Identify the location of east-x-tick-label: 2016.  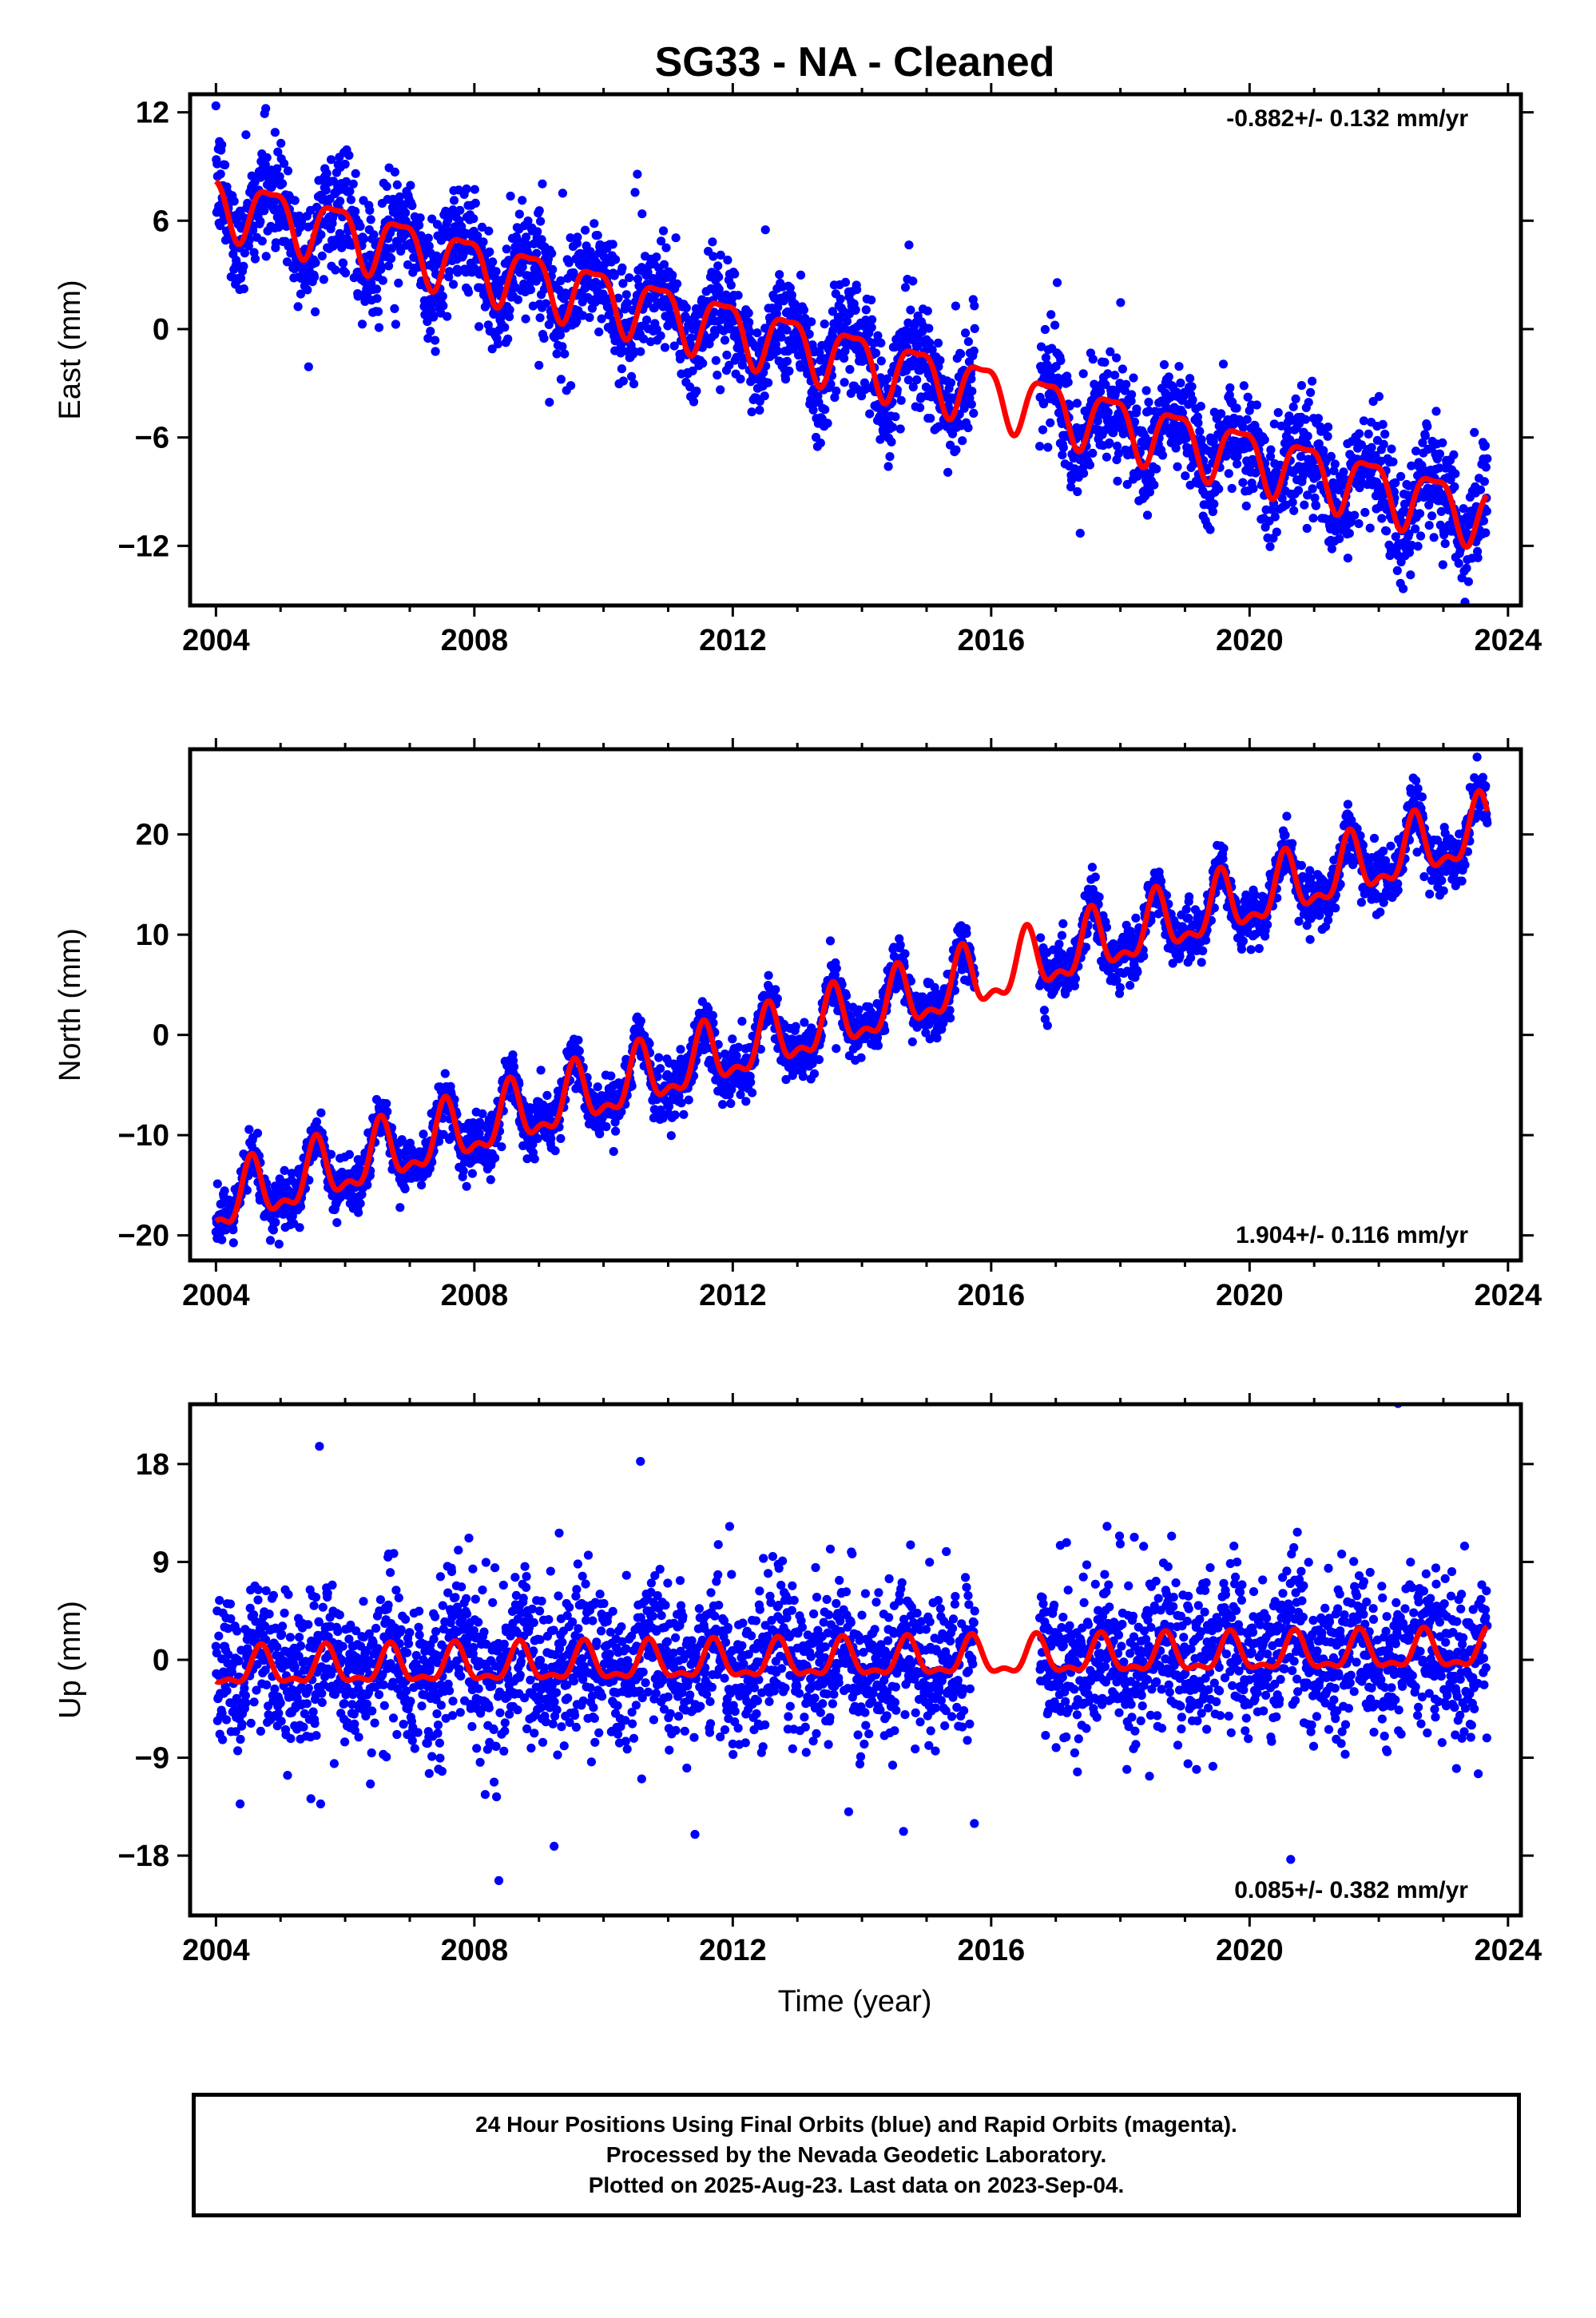
(992, 640).